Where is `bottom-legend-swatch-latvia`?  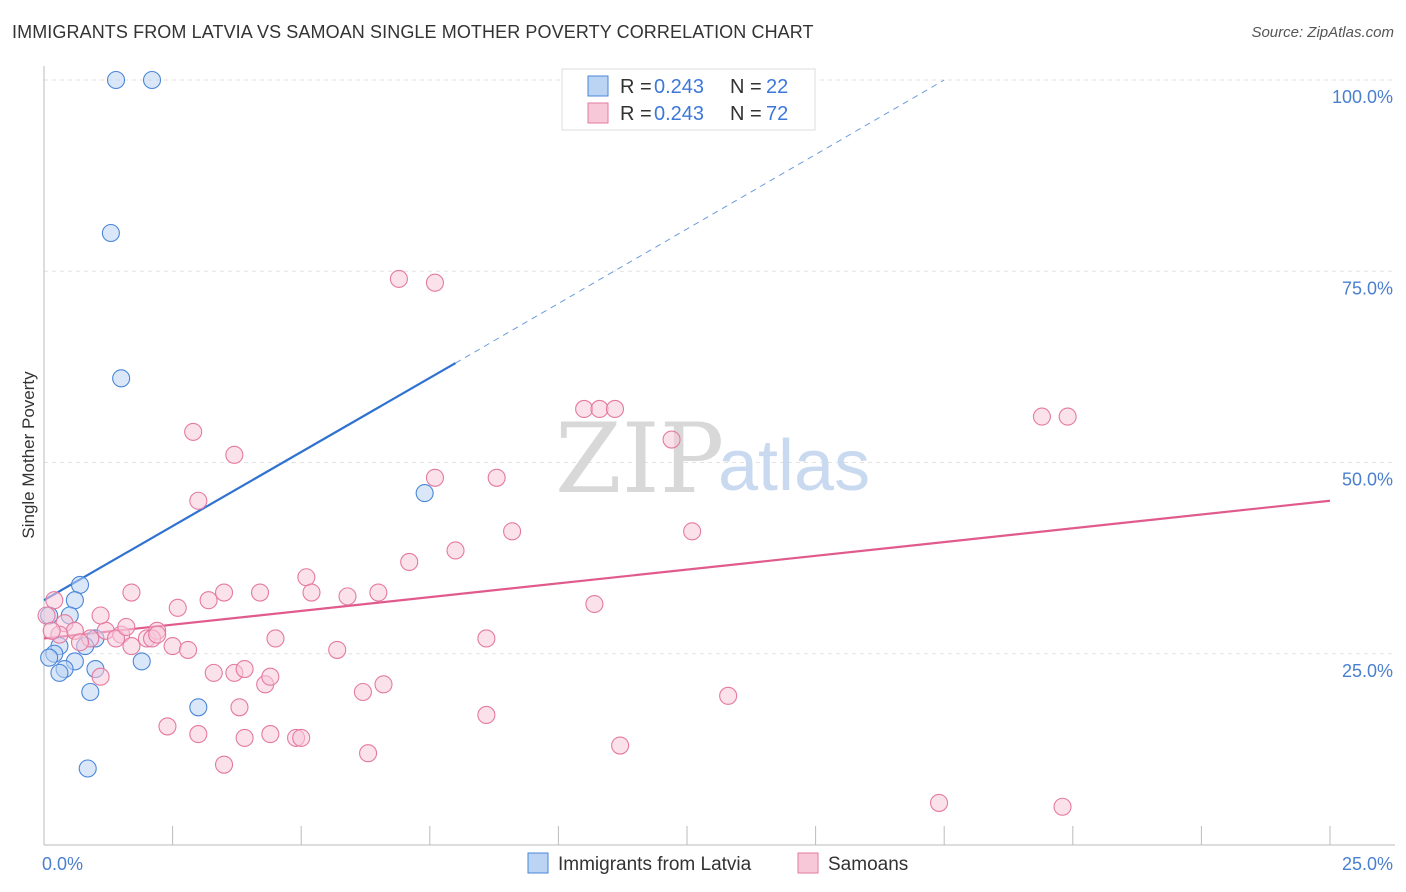 bottom-legend-swatch-latvia is located at coordinates (538, 863).